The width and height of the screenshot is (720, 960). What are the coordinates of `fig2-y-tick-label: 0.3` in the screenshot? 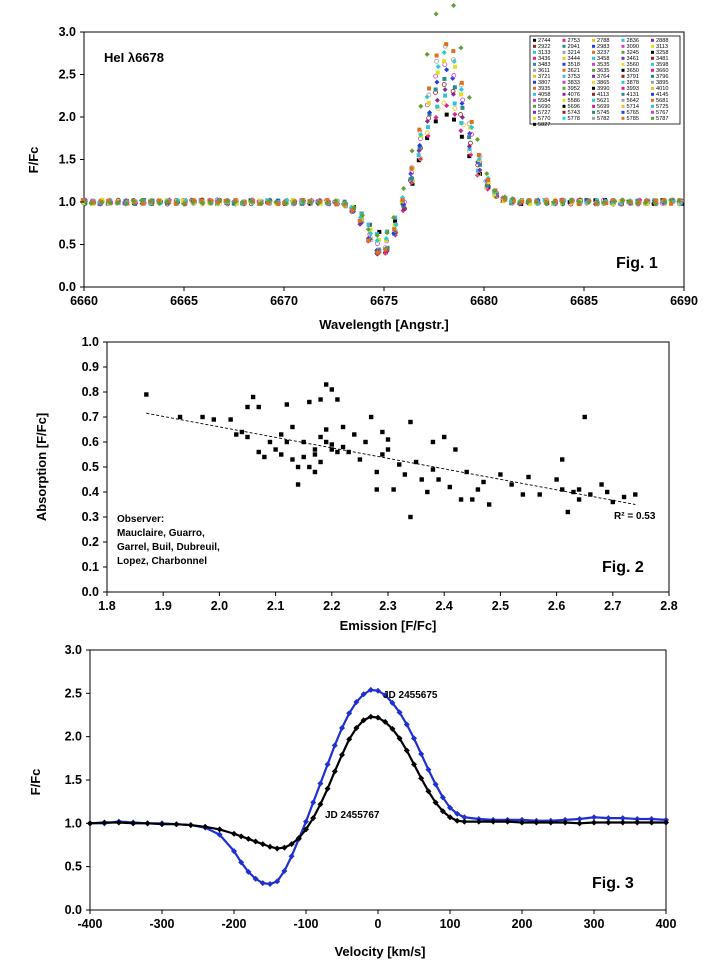 It's located at (90, 517).